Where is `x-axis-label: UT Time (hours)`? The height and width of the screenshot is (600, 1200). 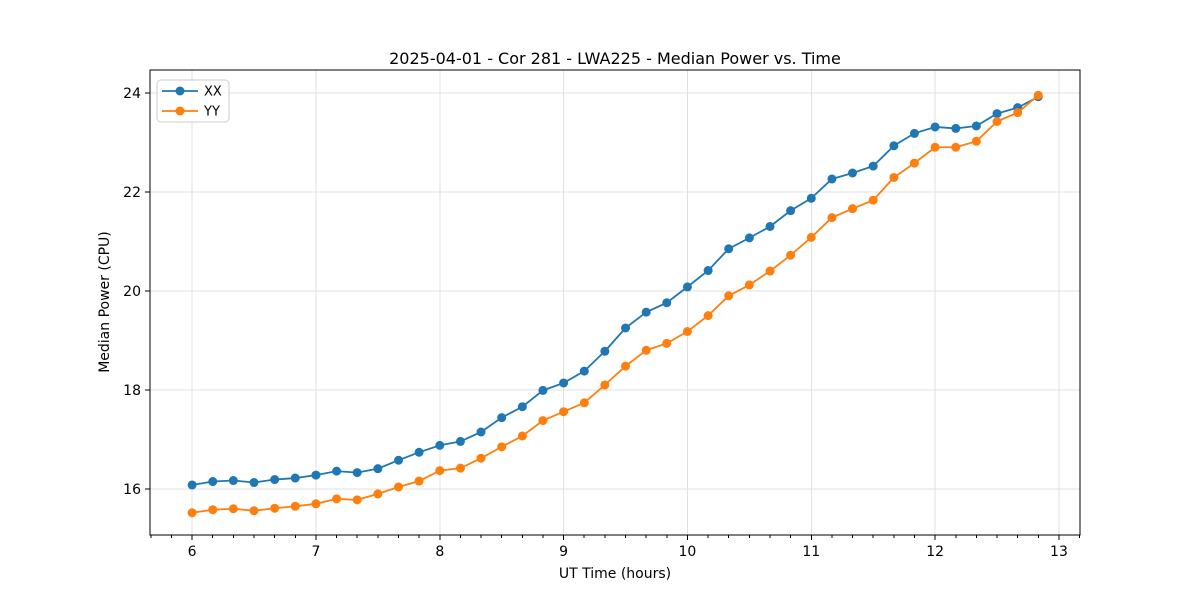
x-axis-label: UT Time (hours) is located at coordinates (615, 574).